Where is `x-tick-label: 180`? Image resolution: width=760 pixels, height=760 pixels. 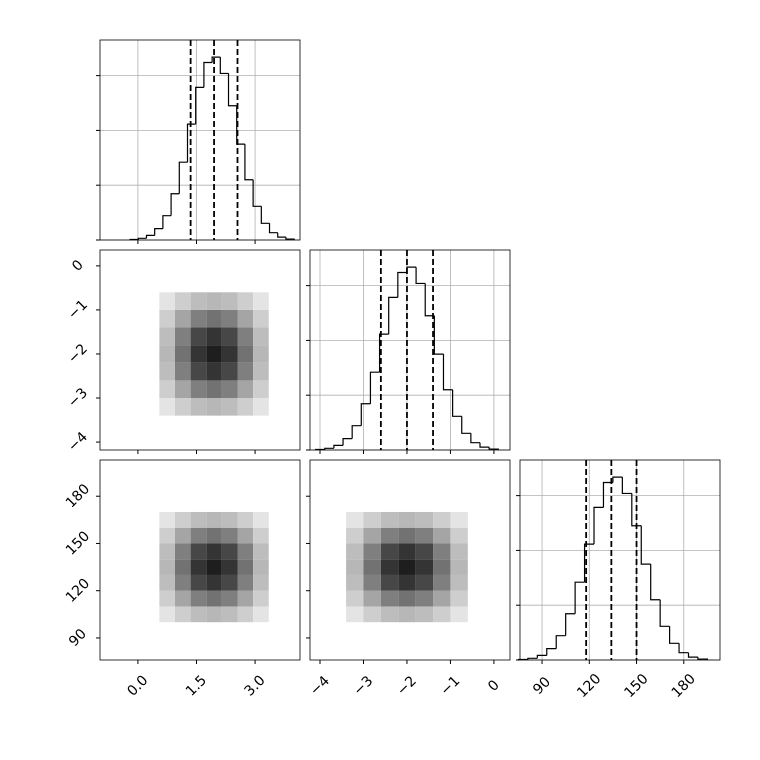 x-tick-label: 180 is located at coordinates (684, 686).